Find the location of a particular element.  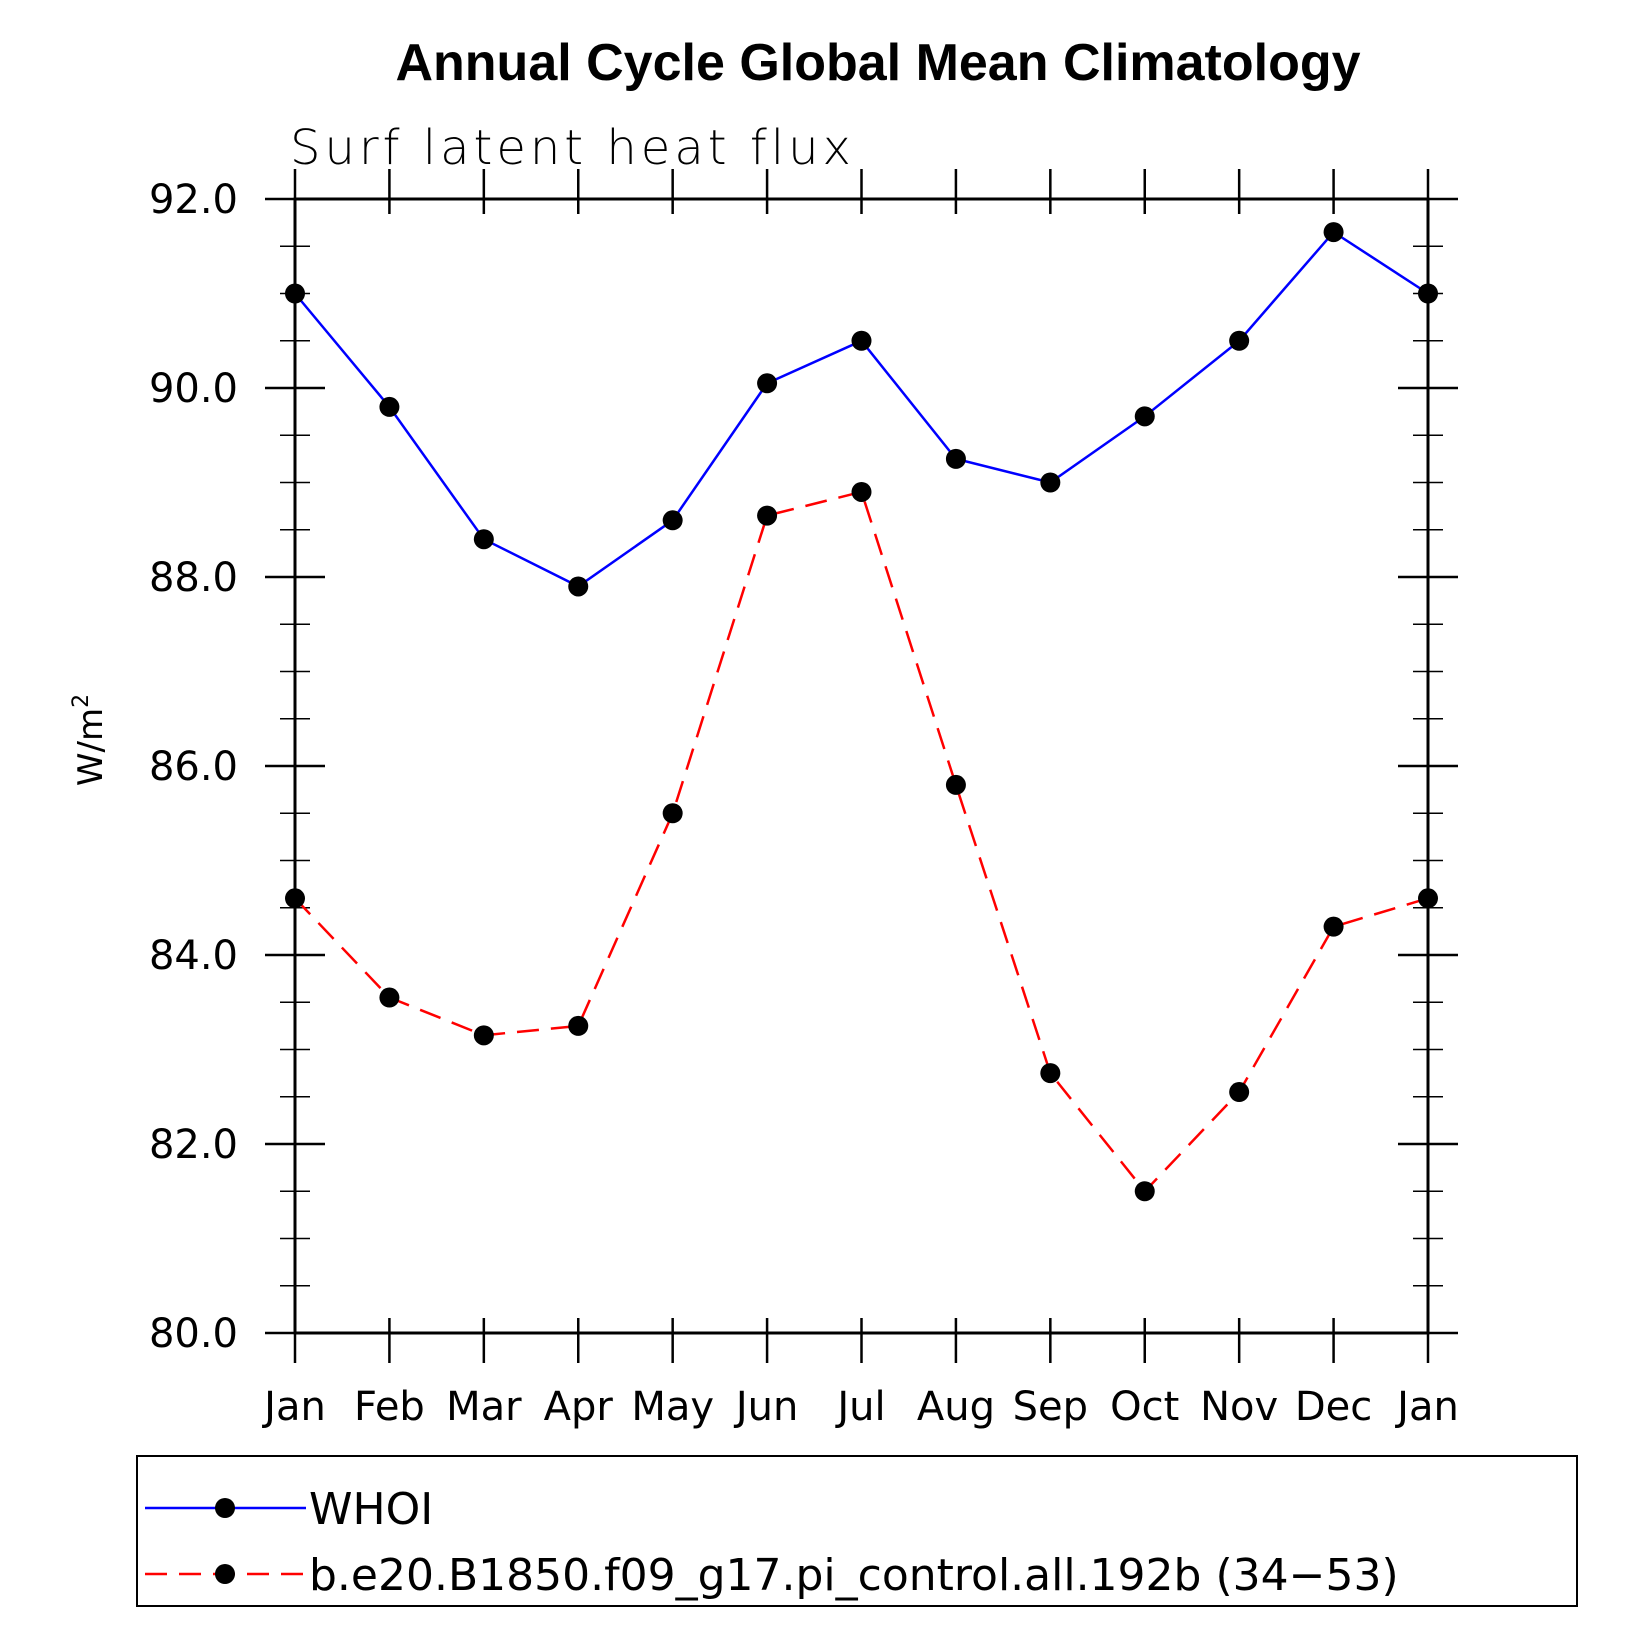

y-axis-label-text: W/m is located at coordinates (91, 747).